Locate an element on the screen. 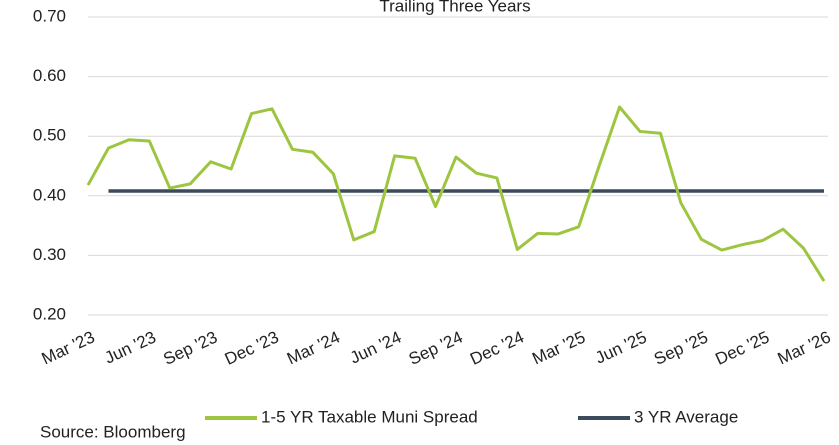 The image size is (839, 445). x-tick-label: Mar '23 is located at coordinates (68, 347).